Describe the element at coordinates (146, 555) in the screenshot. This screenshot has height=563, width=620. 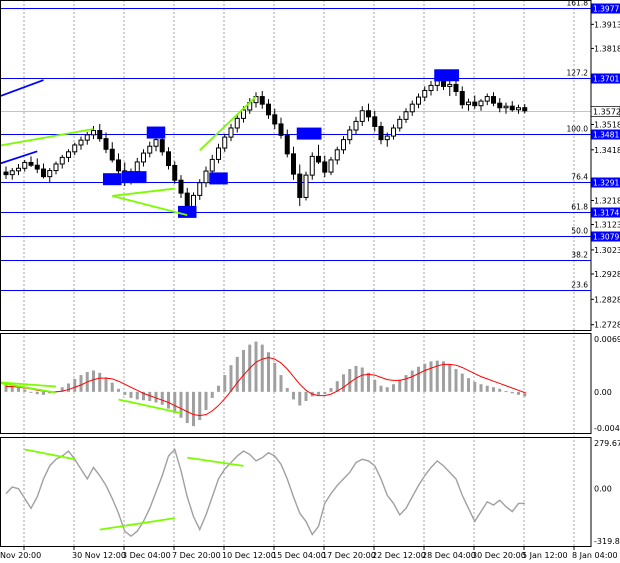
I see `time-tick-label-2: 3 Dec 04:00` at that location.